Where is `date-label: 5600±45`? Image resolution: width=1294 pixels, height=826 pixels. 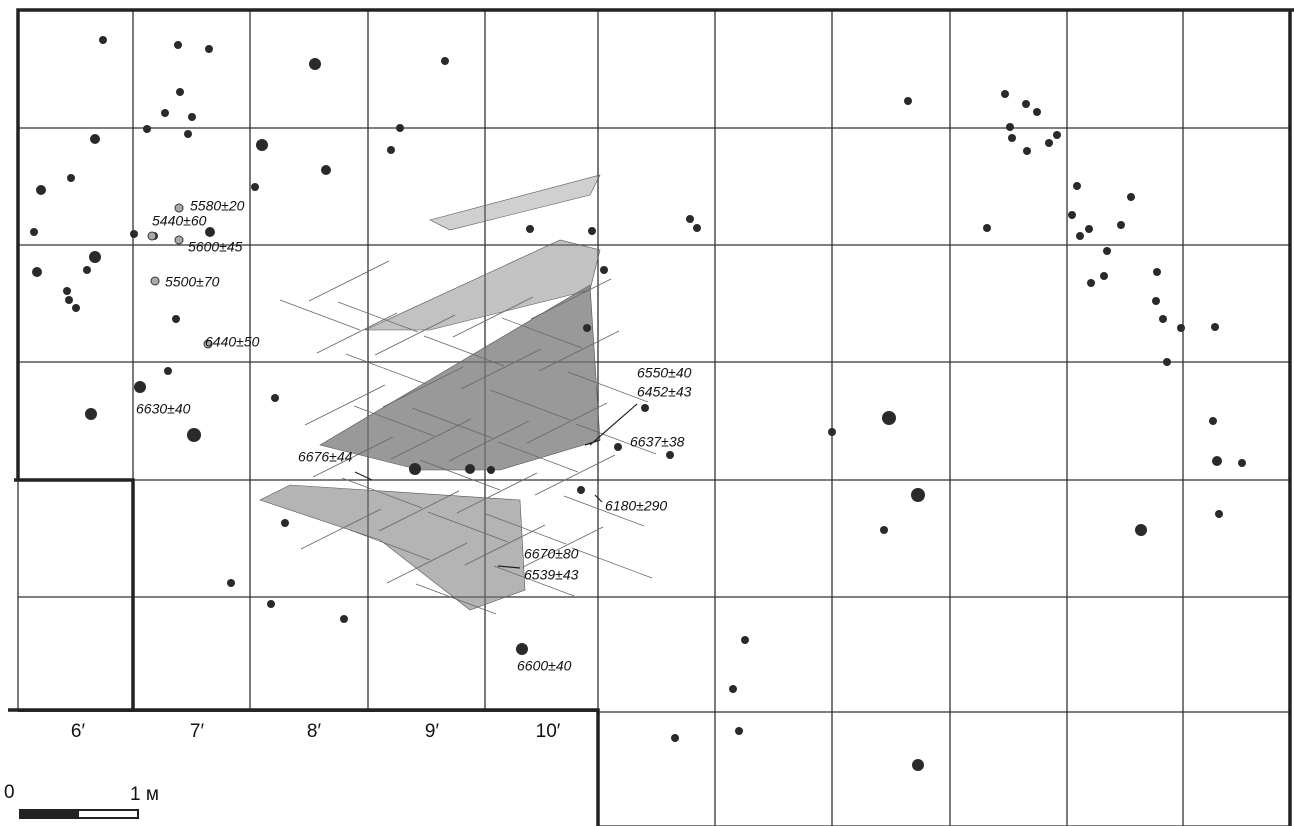
date-label: 5600±45 is located at coordinates (215, 247).